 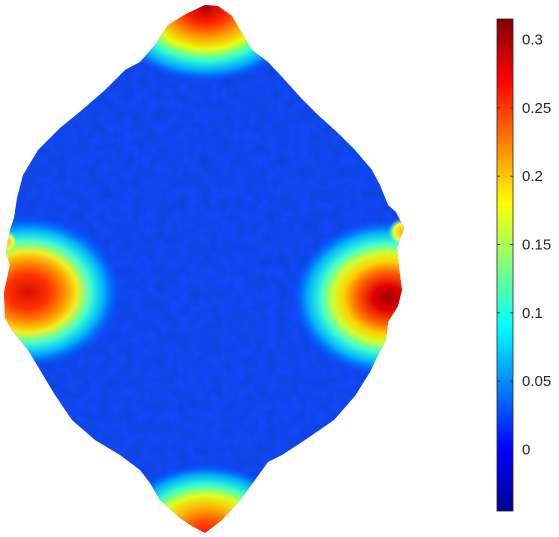 I want to click on colorbar-ticks: 0 0.05 0.1 0.15 0.2 0.25 0.3, so click(x=524, y=245).